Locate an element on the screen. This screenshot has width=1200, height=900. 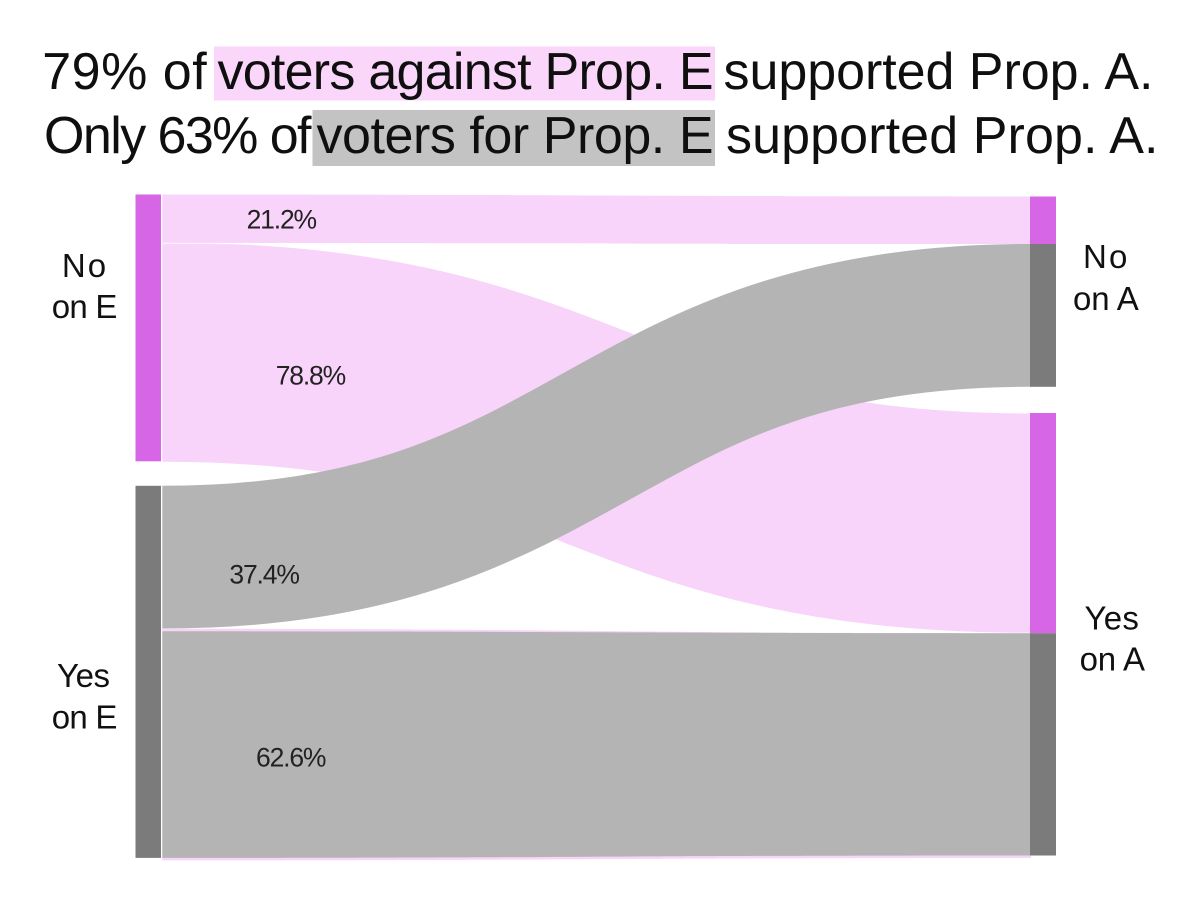
svg-text: 78.8% is located at coordinates (311, 376).